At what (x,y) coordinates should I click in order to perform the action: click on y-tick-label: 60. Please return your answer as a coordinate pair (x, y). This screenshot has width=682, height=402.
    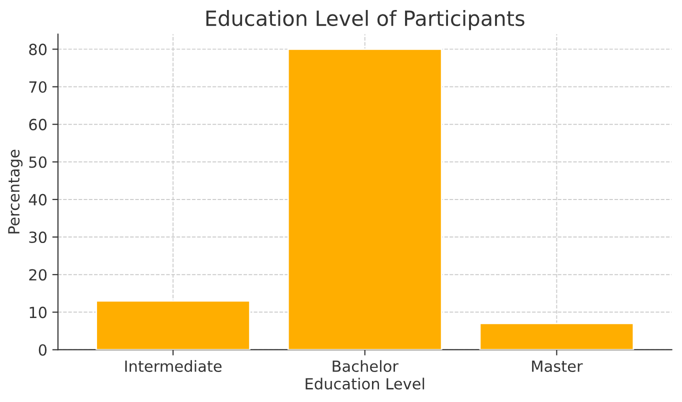
    Looking at the image, I should click on (38, 124).